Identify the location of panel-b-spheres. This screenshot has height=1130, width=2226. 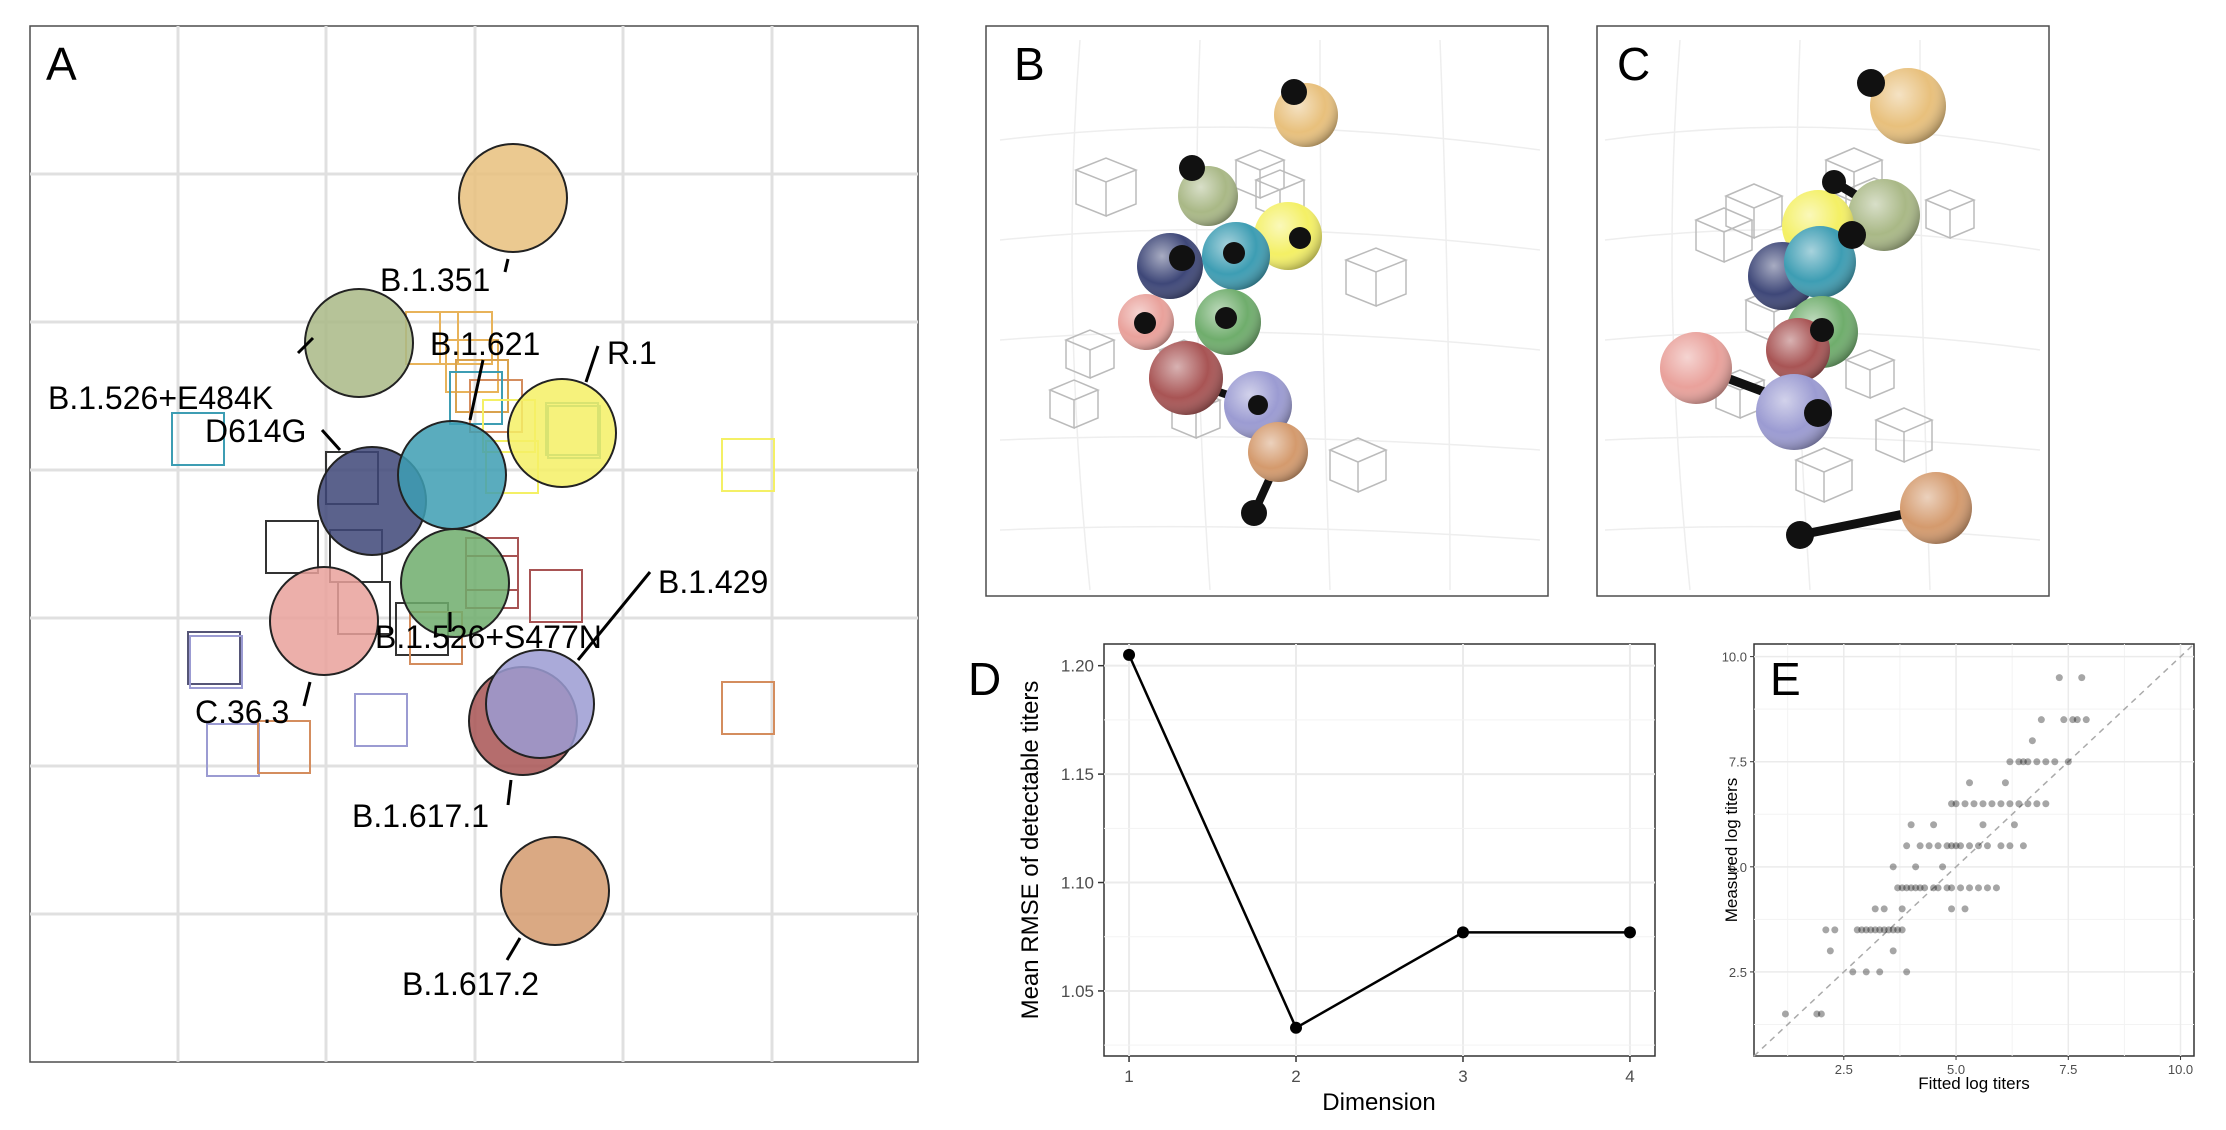
(1228, 282).